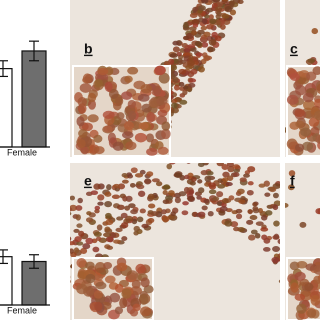 The image size is (320, 320). What do you see at coordinates (6, 107) in the screenshot?
I see `bar` at bounding box center [6, 107].